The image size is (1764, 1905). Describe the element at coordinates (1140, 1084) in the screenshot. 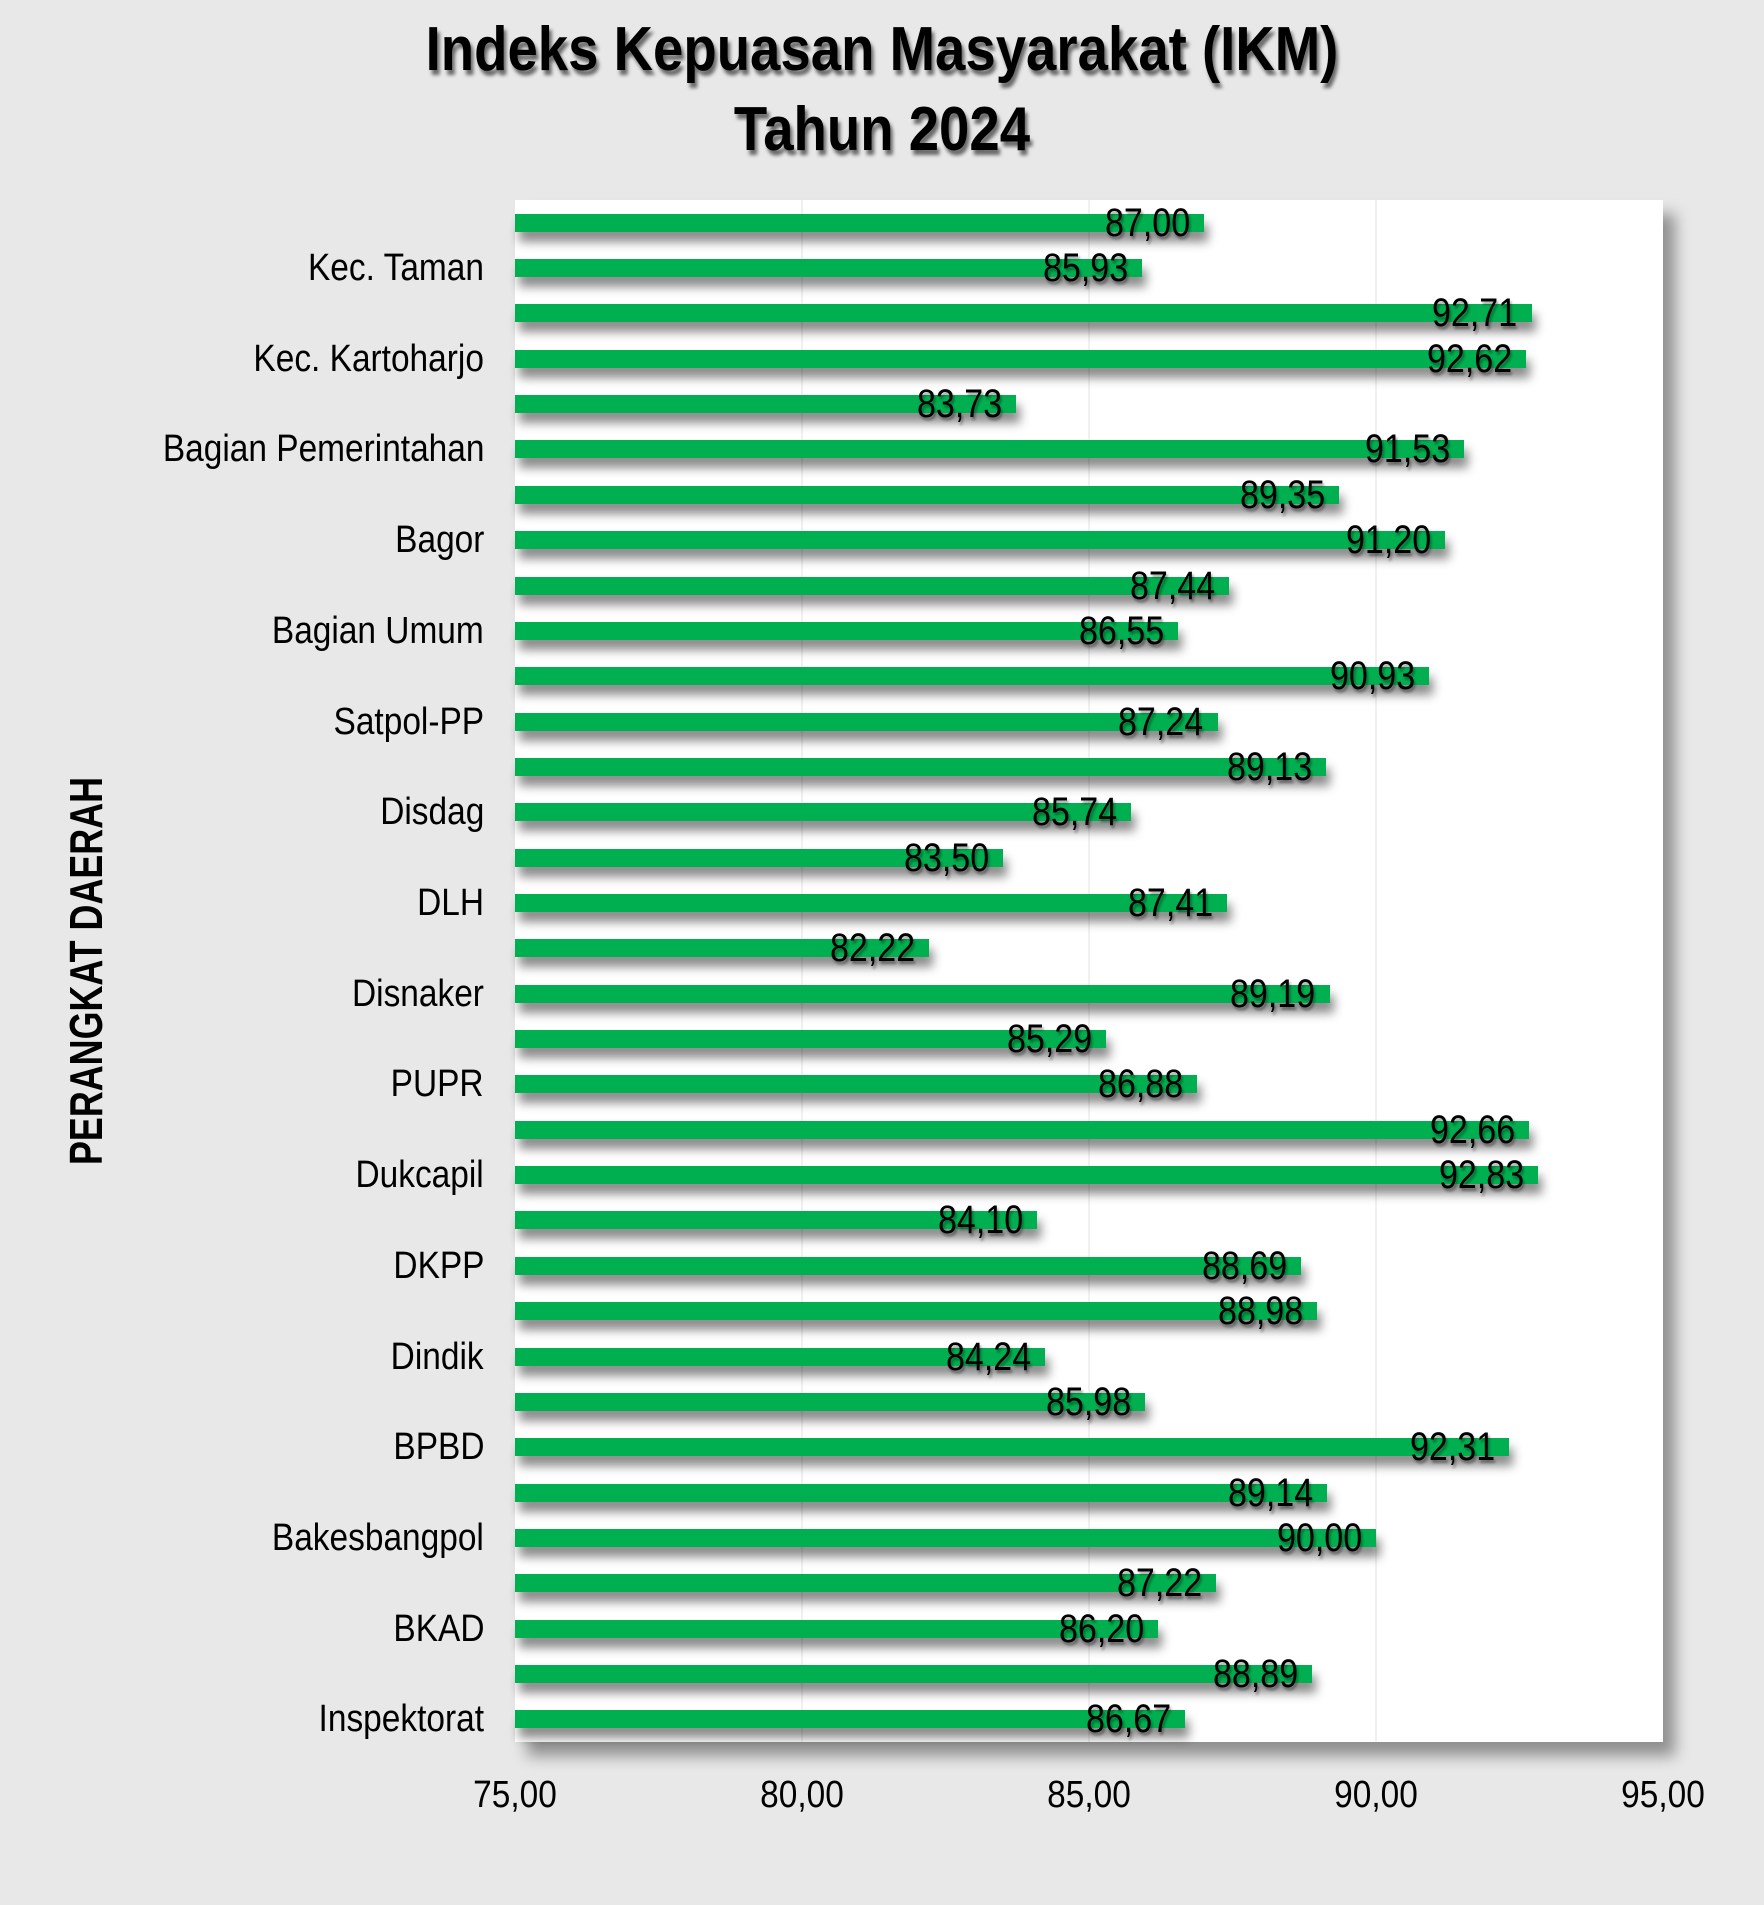

I see `bar-value-label: 86,88` at that location.